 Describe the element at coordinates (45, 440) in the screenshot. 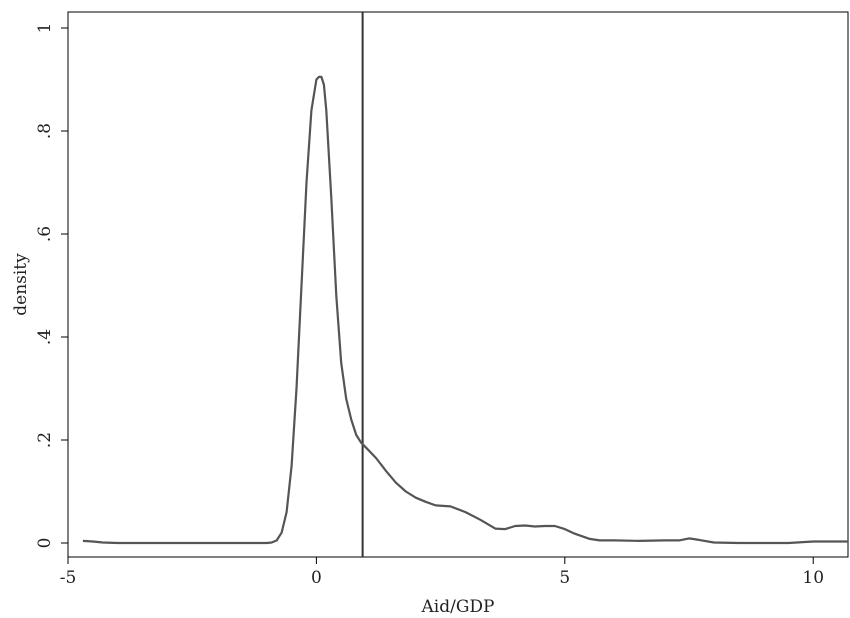

I see `y-tick-label: .2` at that location.